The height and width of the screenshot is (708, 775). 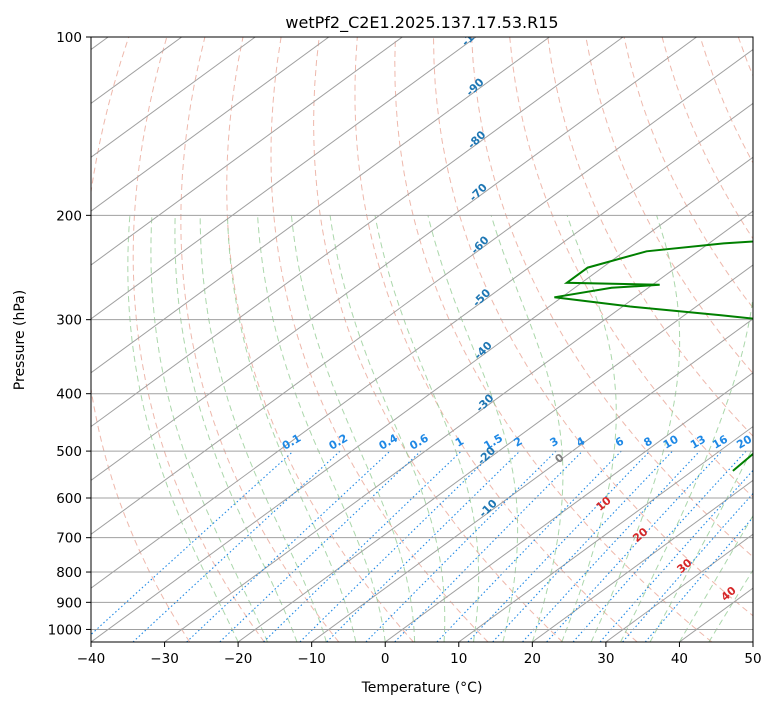 What do you see at coordinates (604, 504) in the screenshot?
I see `adiabat-label: 10` at bounding box center [604, 504].